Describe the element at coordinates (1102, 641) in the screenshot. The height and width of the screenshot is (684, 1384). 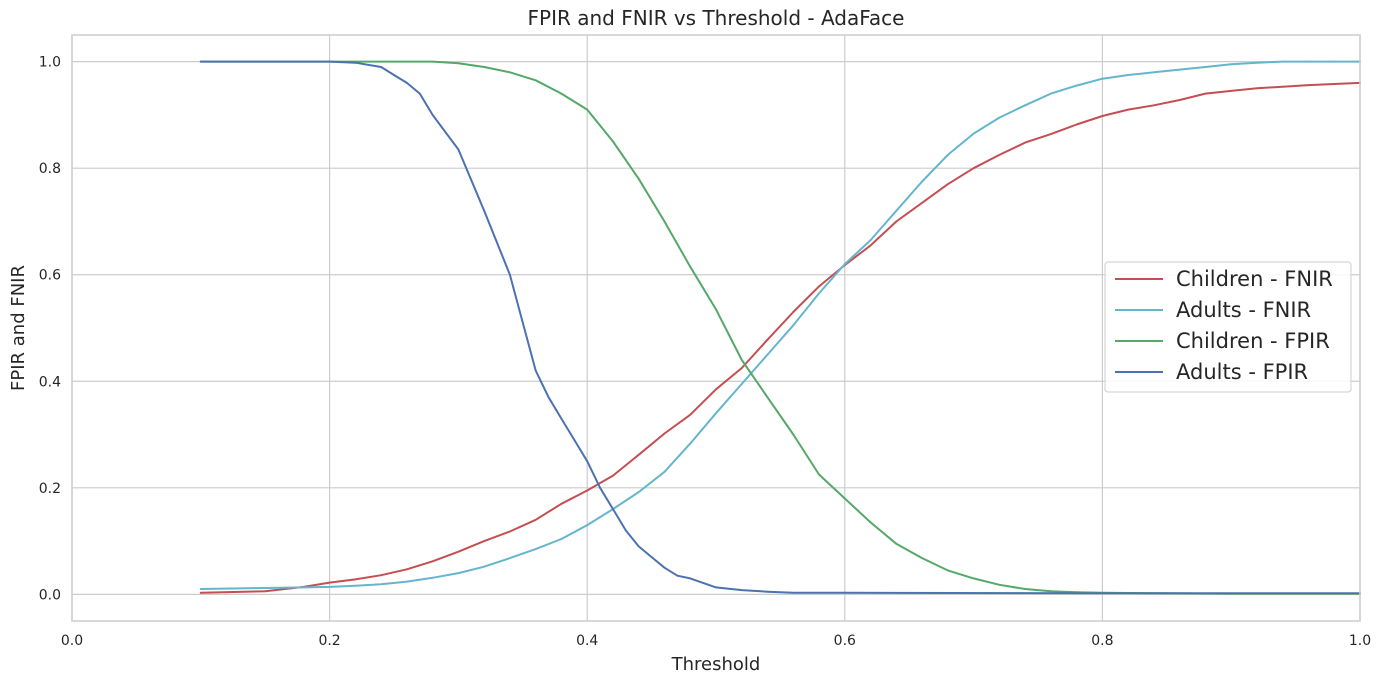
I see `x-tick-label: 0.8` at that location.